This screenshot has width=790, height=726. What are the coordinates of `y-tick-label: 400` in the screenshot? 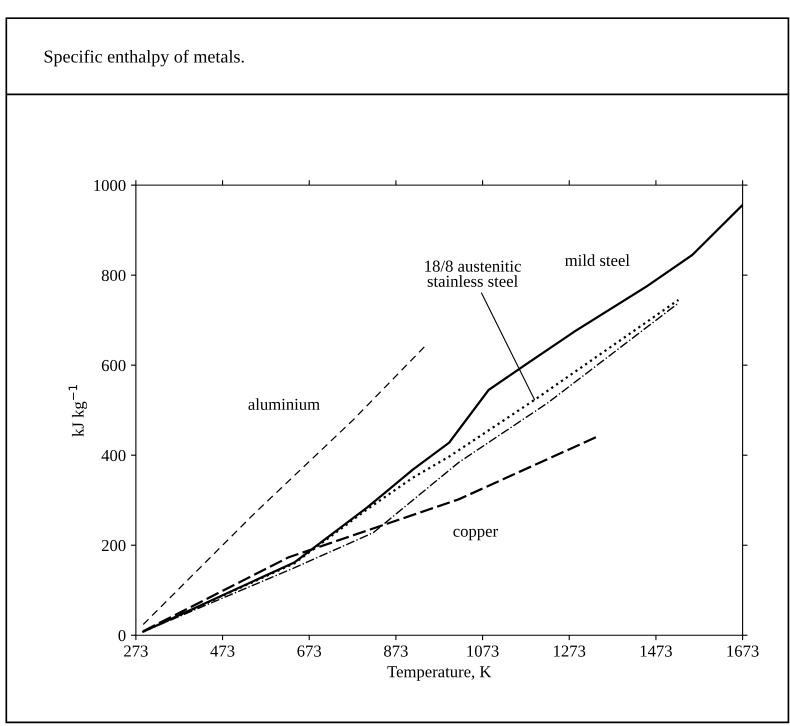 It's located at (113, 456).